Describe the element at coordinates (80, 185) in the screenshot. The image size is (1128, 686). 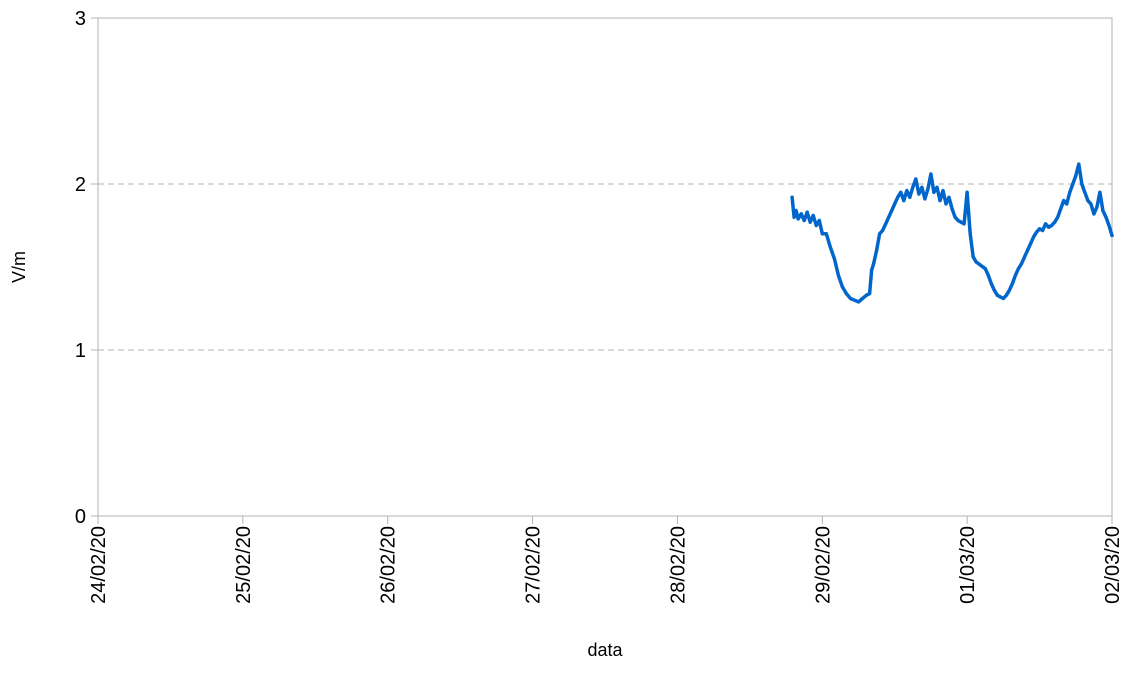
I see `y-tick-label: 2` at that location.